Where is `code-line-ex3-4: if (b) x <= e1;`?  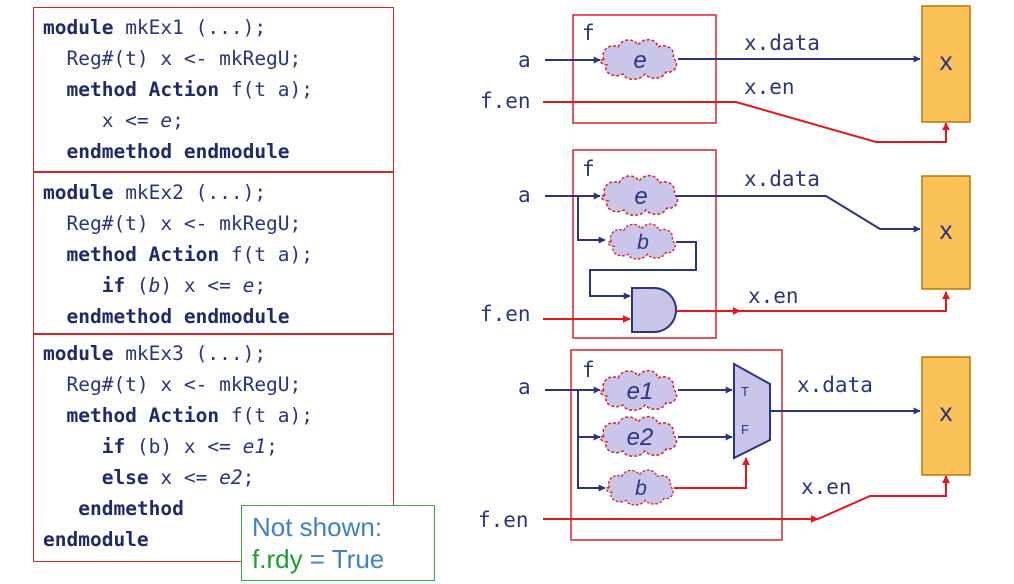 code-line-ex3-4: if (b) x <= e1; is located at coordinates (160, 447).